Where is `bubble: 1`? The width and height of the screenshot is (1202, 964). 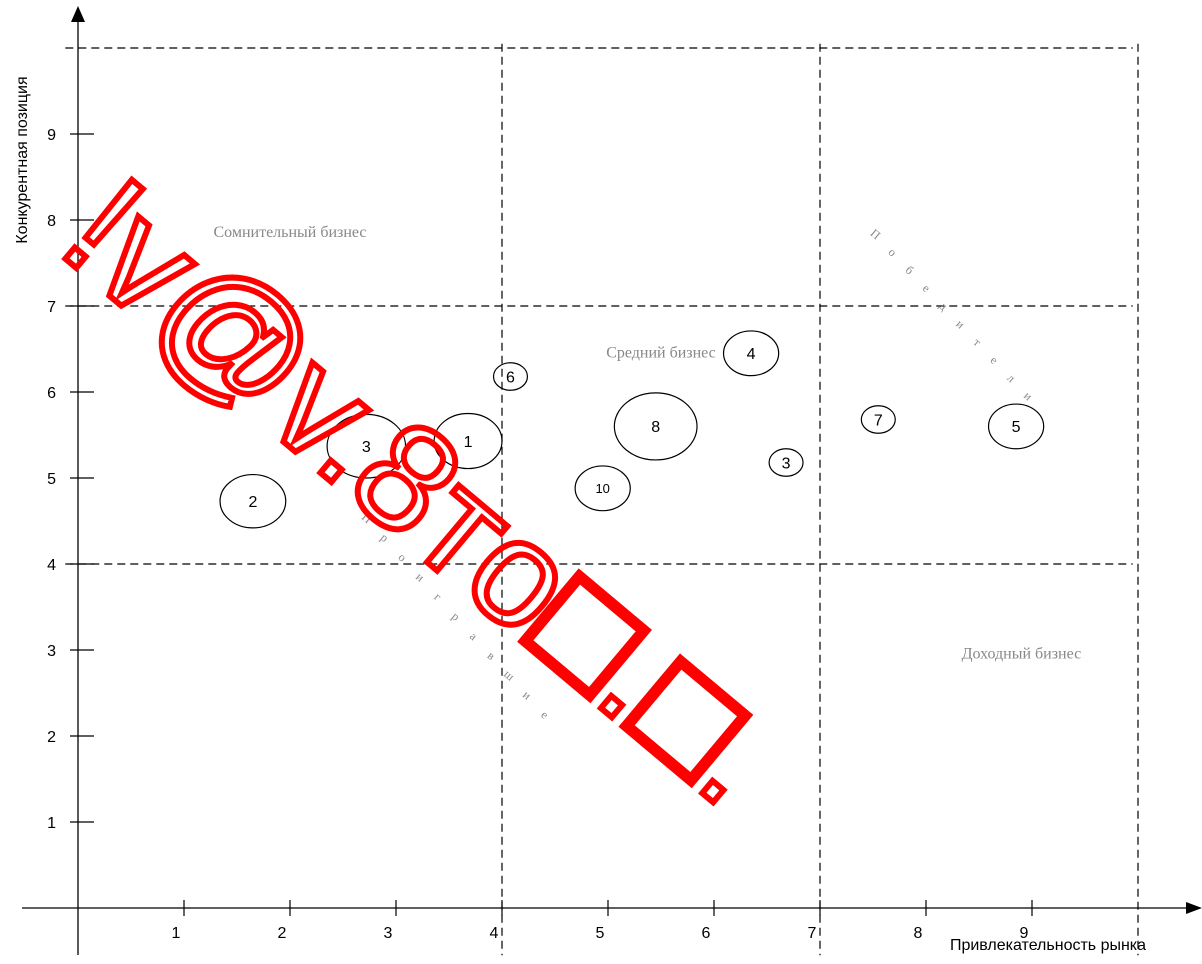 bubble: 1 is located at coordinates (468, 441).